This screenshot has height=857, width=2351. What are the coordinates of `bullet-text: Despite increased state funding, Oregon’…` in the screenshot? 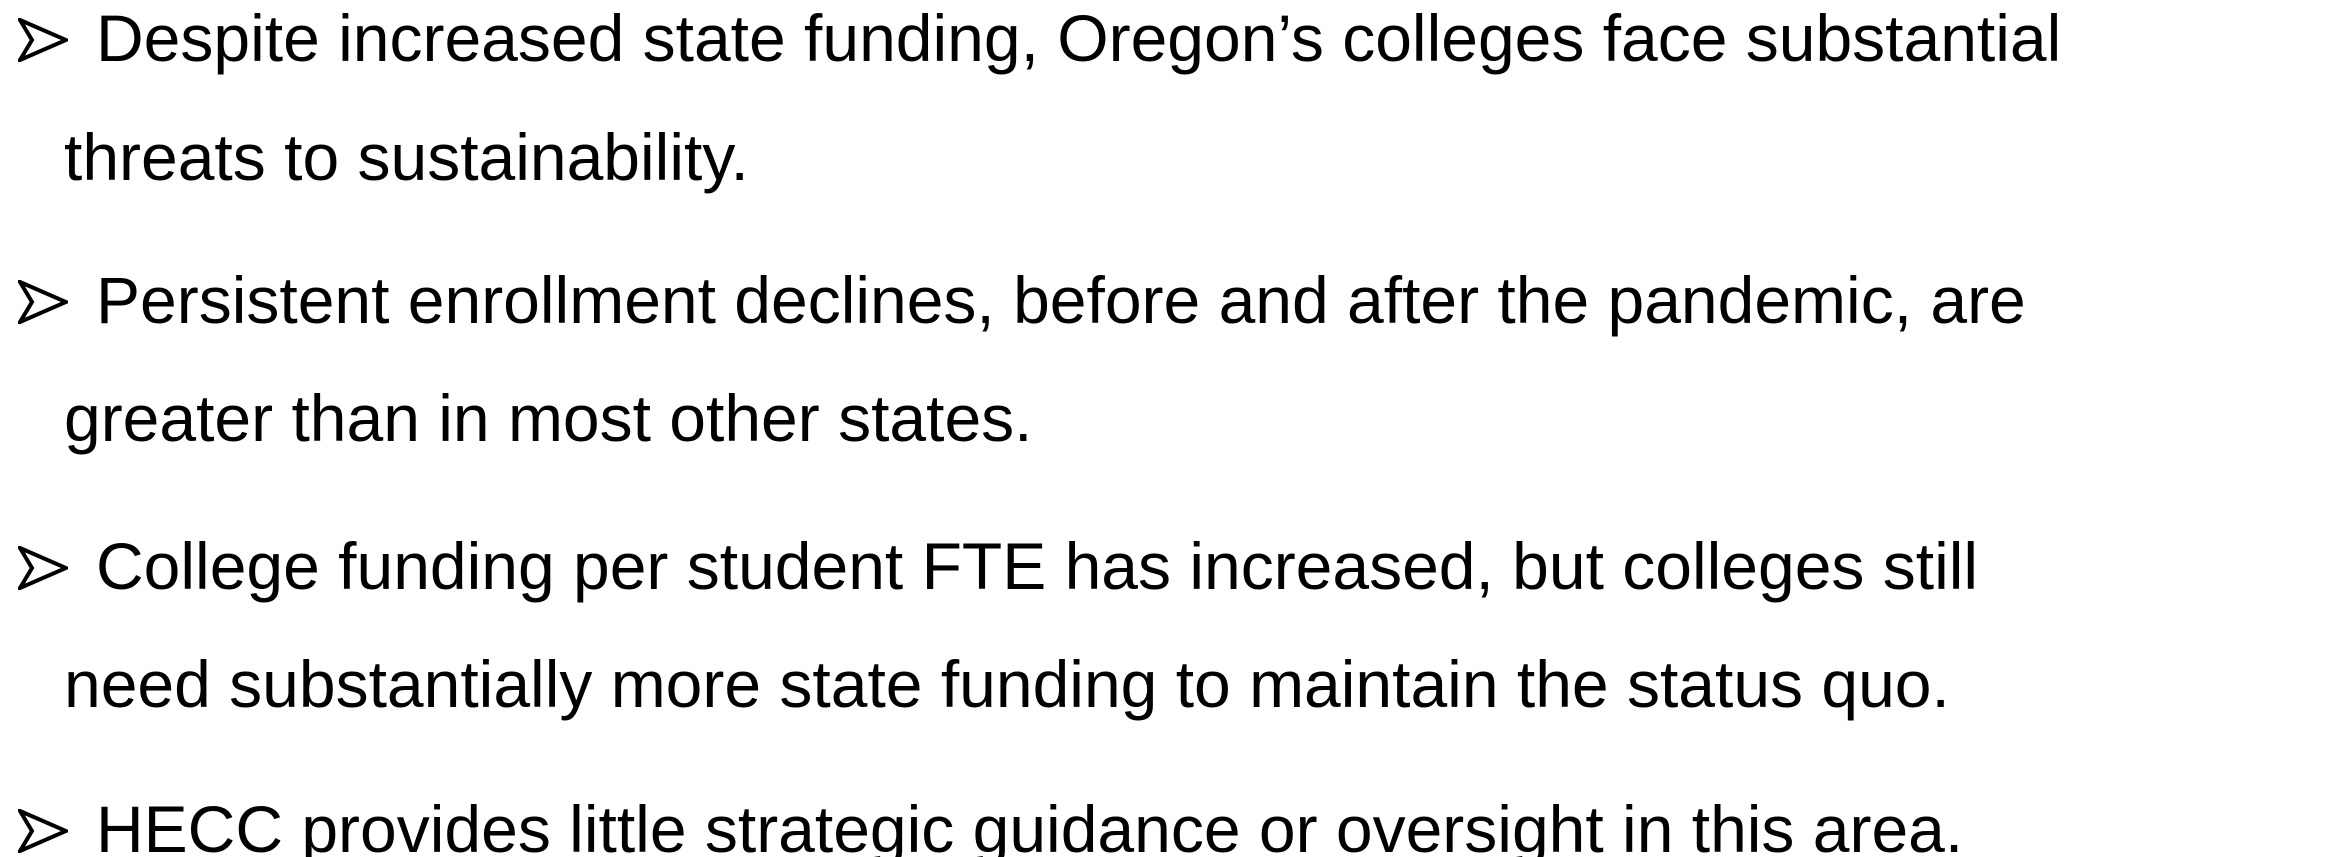 It's located at (1079, 38).